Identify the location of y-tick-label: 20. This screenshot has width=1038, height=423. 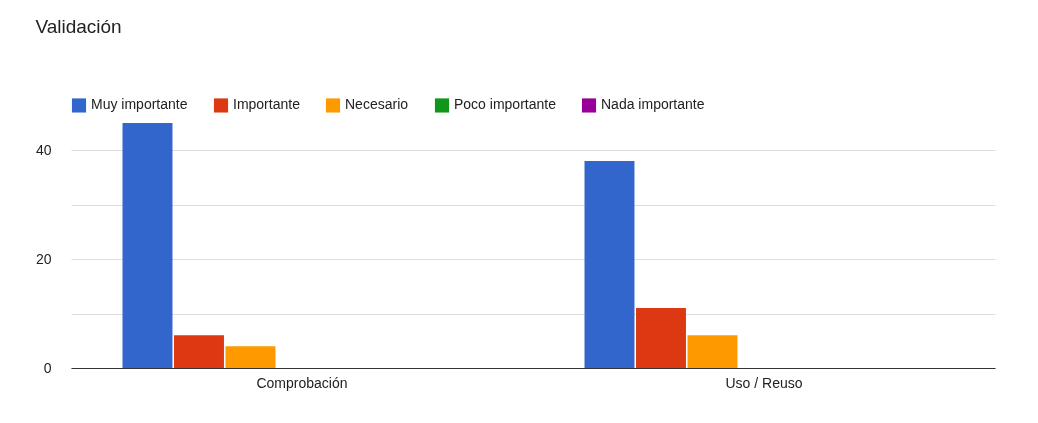
(43, 258).